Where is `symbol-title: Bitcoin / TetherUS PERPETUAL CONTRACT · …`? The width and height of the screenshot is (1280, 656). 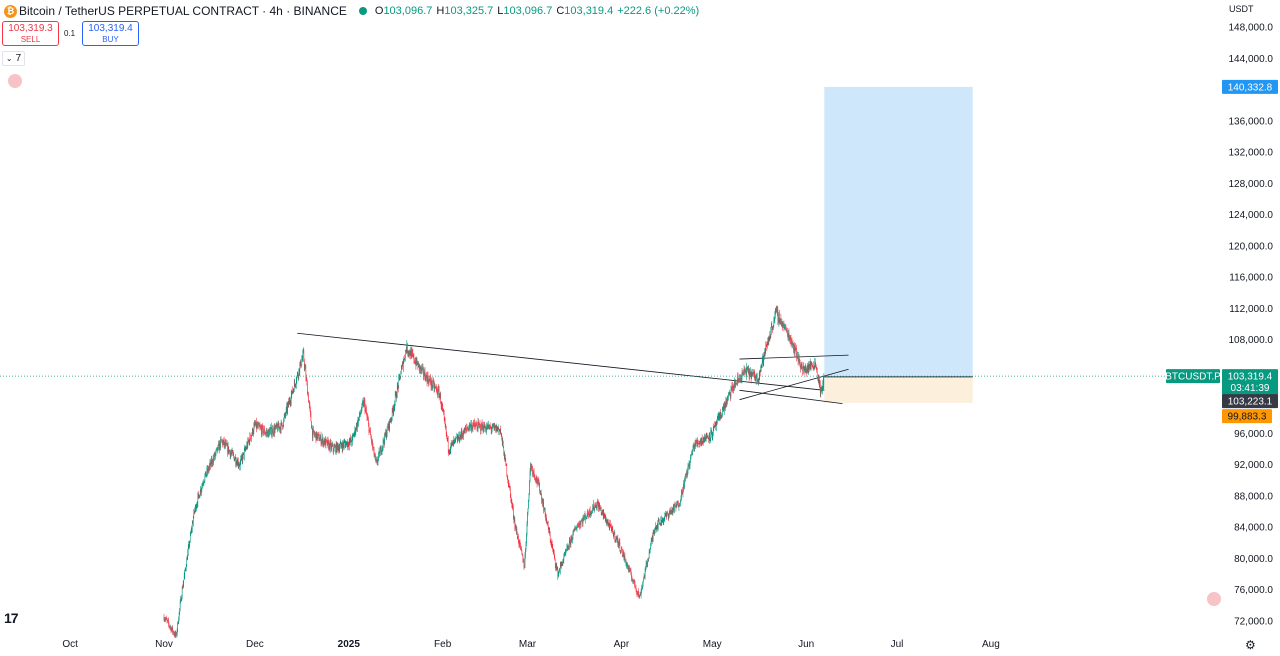 symbol-title: Bitcoin / TetherUS PERPETUAL CONTRACT · … is located at coordinates (183, 11).